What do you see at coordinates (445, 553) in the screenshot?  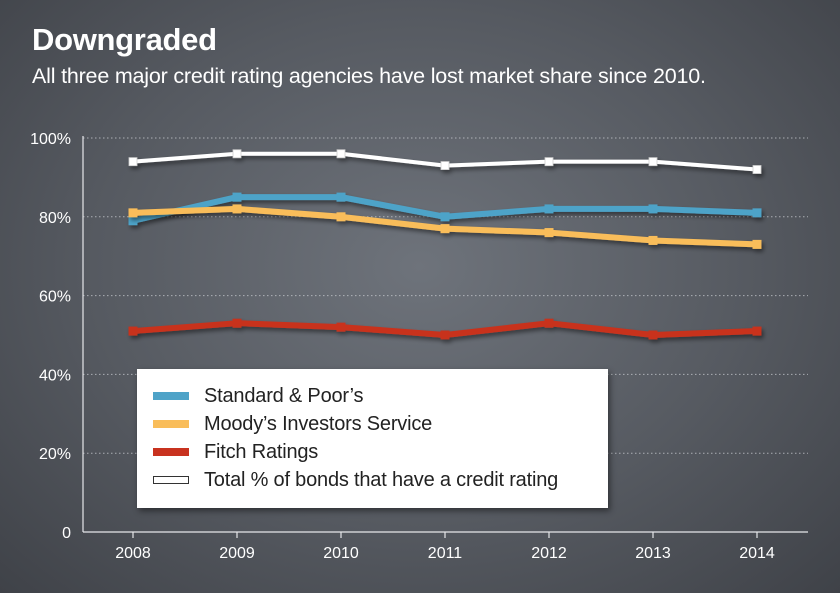 I see `x-tick-label: 2011` at bounding box center [445, 553].